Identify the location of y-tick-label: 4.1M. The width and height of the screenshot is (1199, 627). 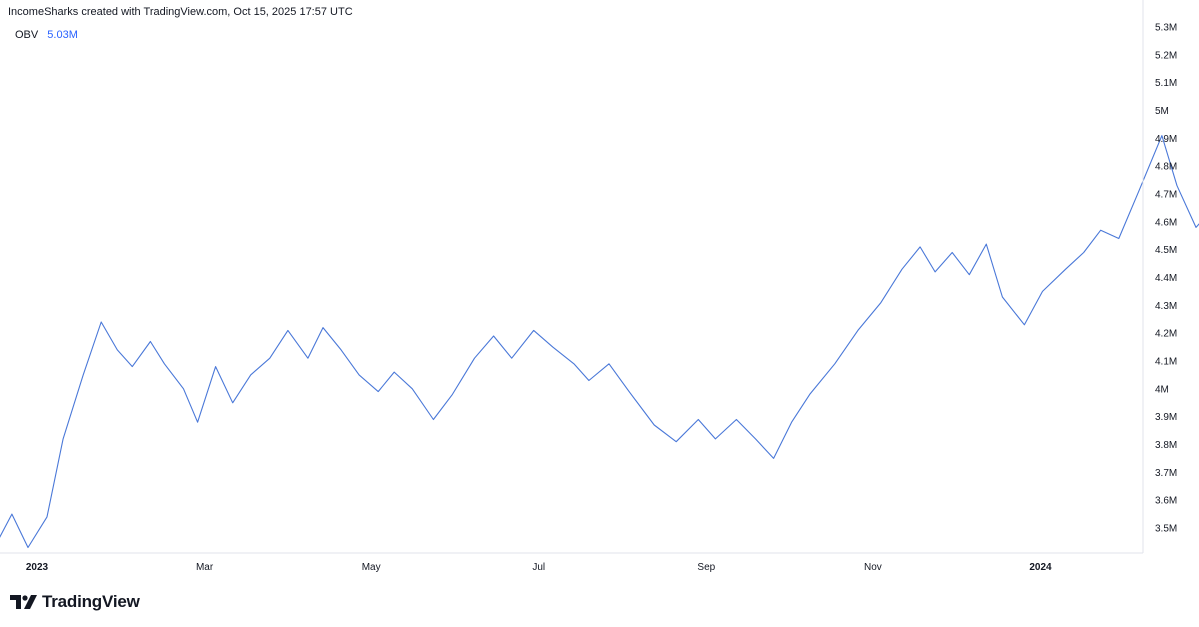
(1166, 362).